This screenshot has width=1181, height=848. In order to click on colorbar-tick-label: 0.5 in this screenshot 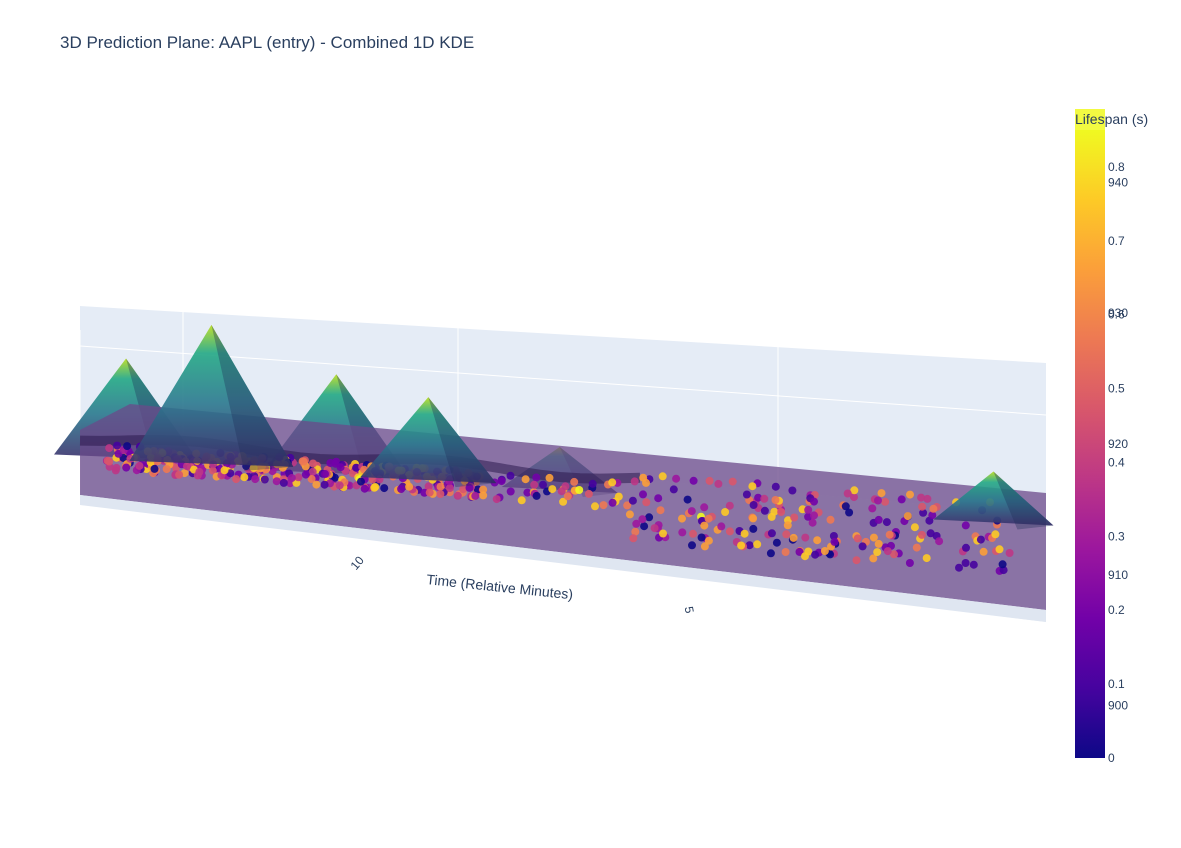, I will do `click(1116, 389)`.